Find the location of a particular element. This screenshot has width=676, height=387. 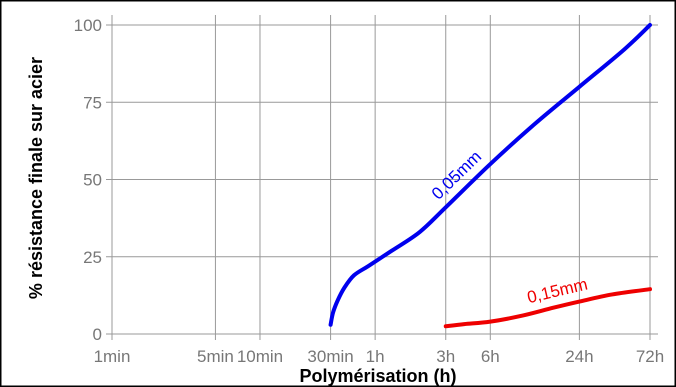

x-tick-label-3h: 3h is located at coordinates (445, 356).